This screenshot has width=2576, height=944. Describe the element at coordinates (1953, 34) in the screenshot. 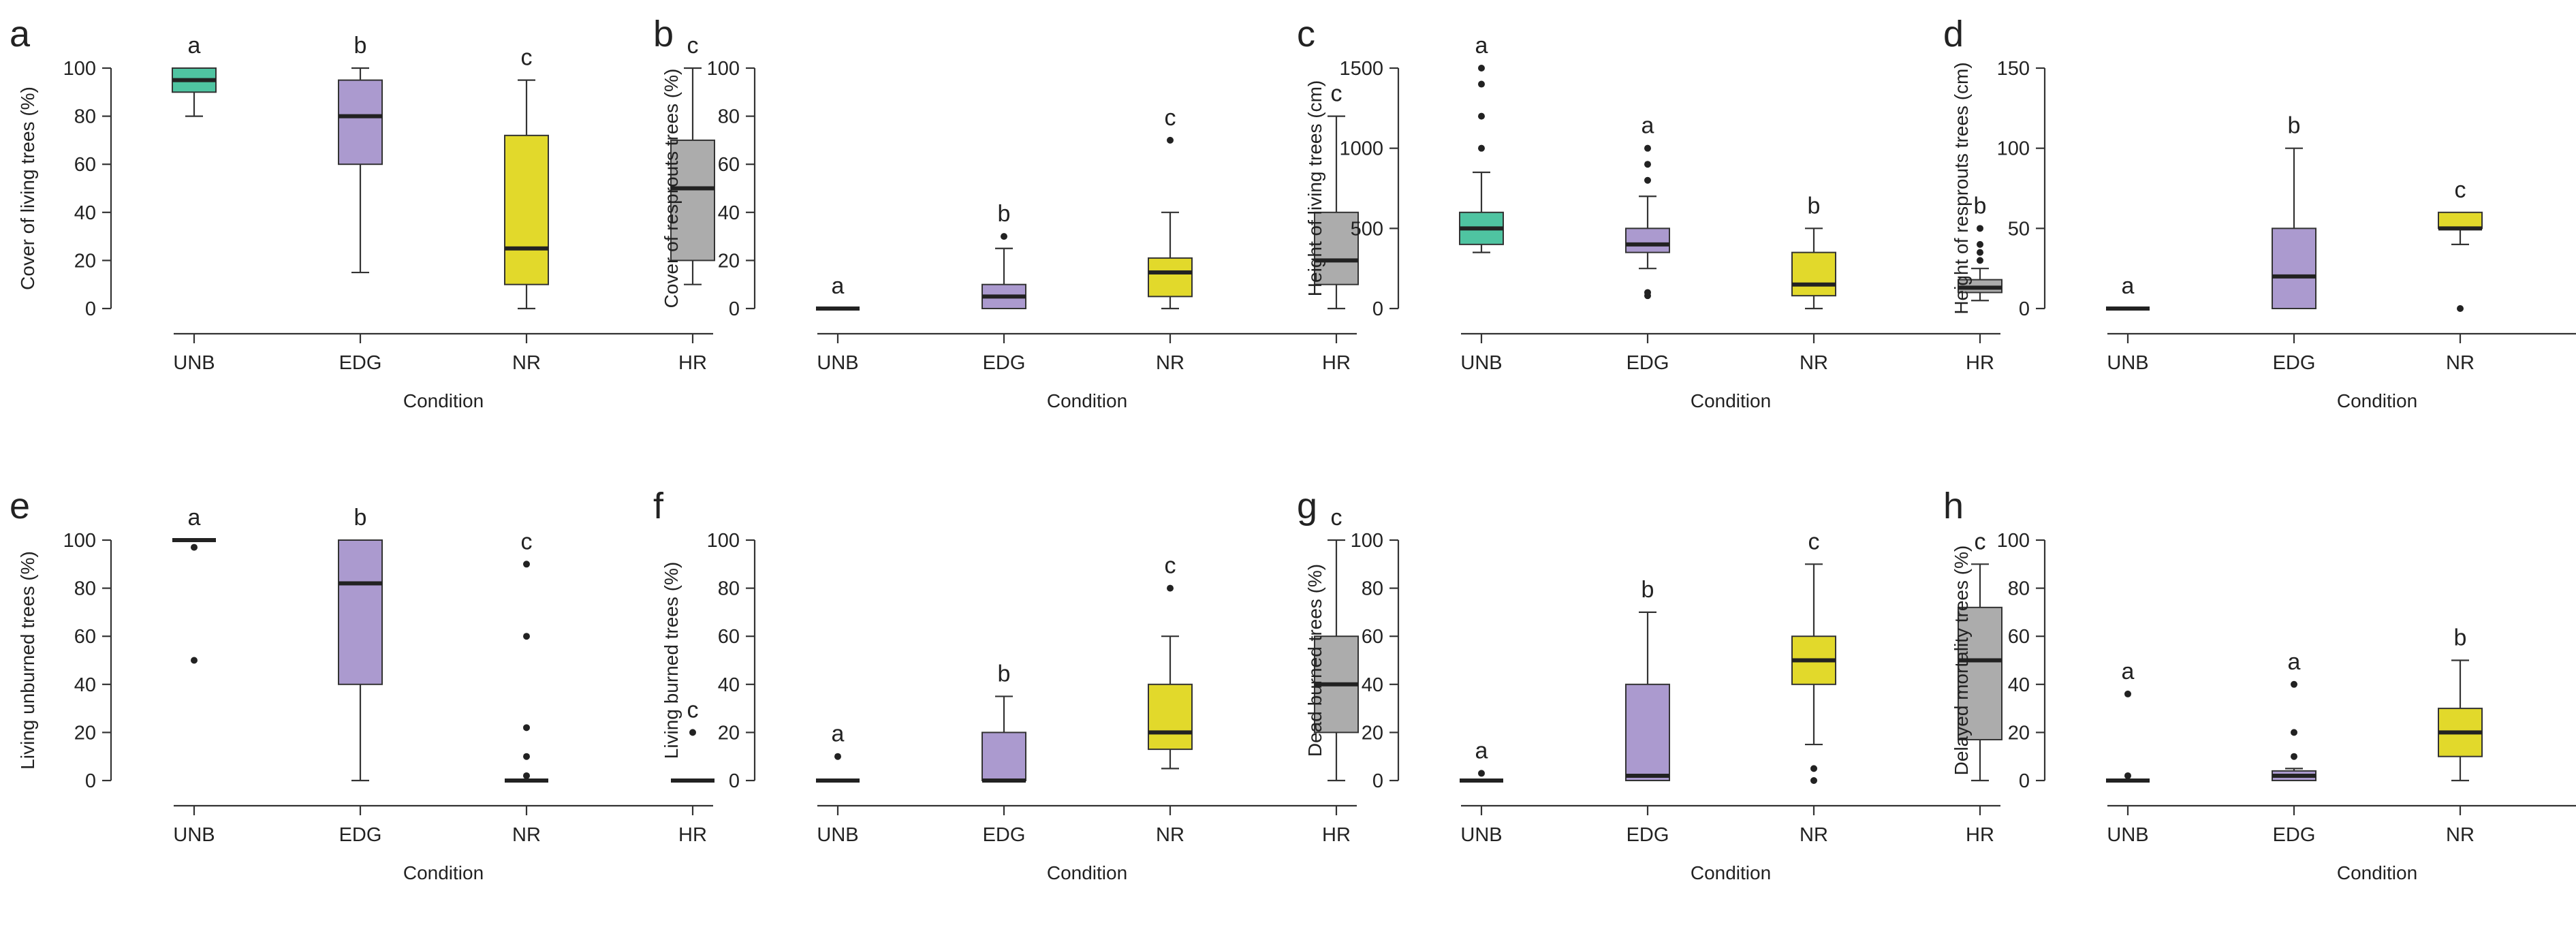

I see `panel-letter: d` at that location.